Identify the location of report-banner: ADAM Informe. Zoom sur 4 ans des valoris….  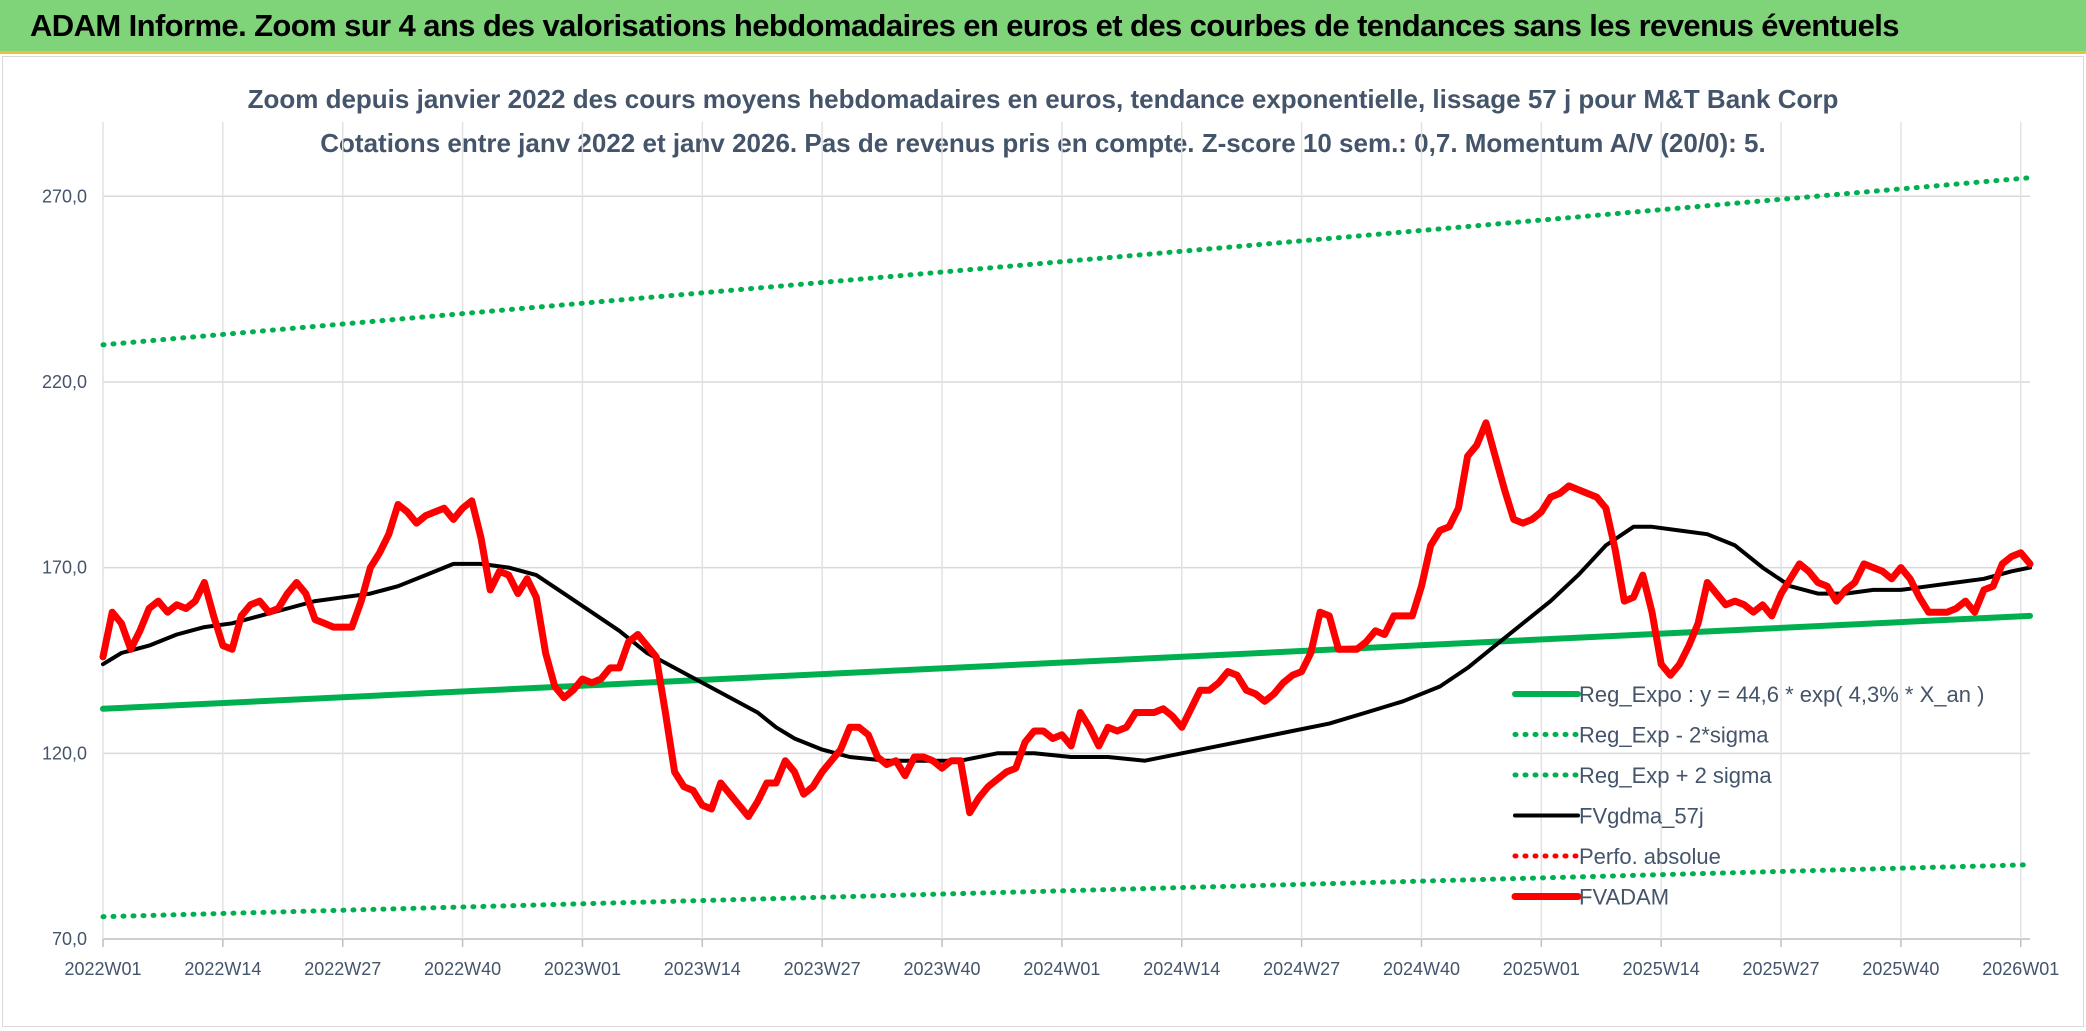
(1043, 27).